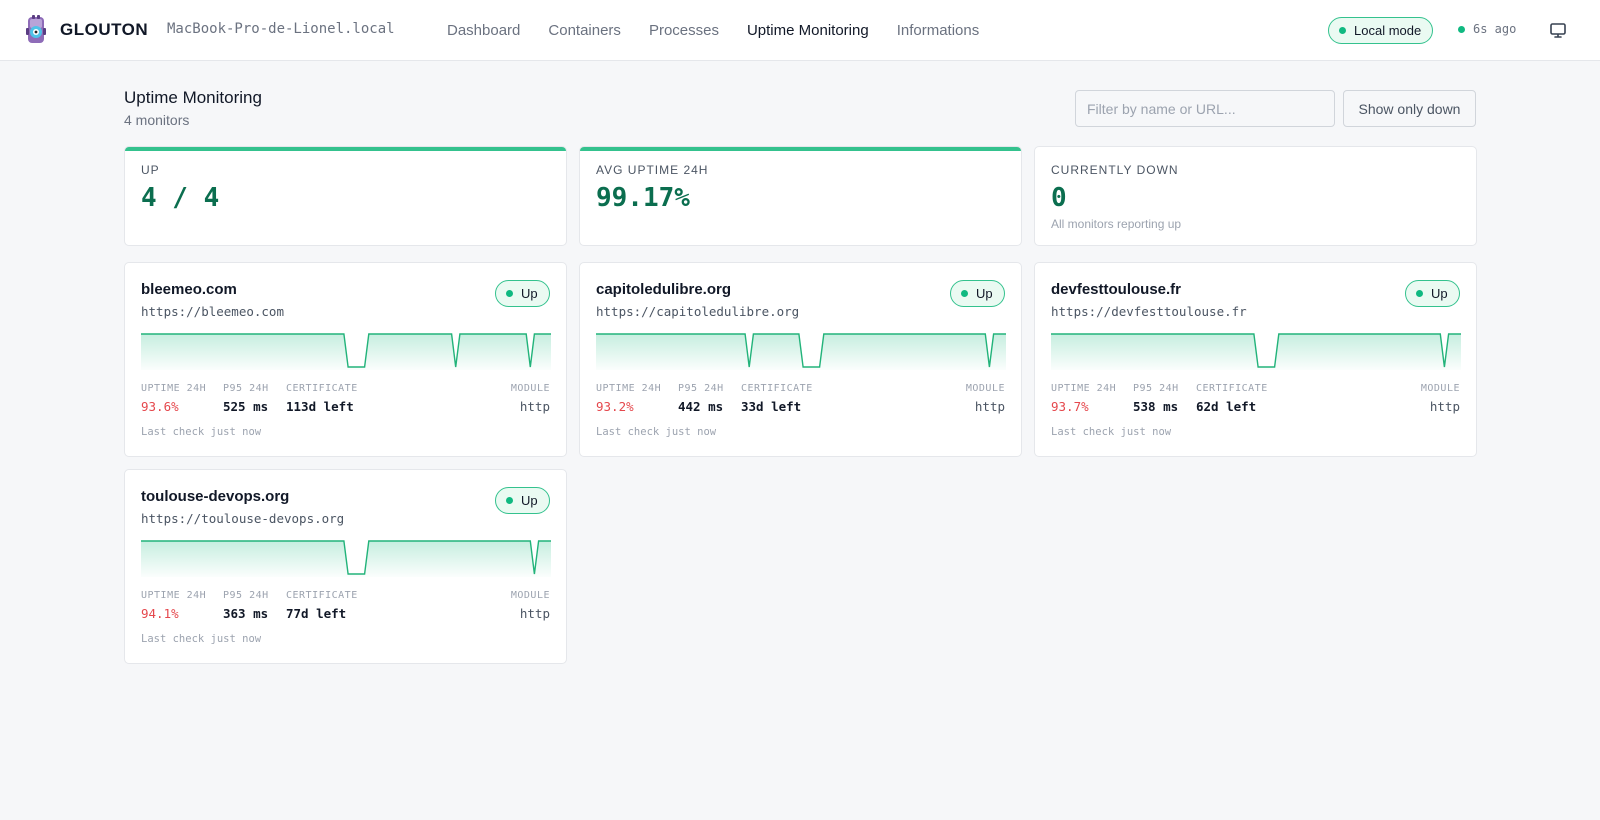 The width and height of the screenshot is (1600, 820). I want to click on monitor-name: capitoledulibre.org, so click(664, 289).